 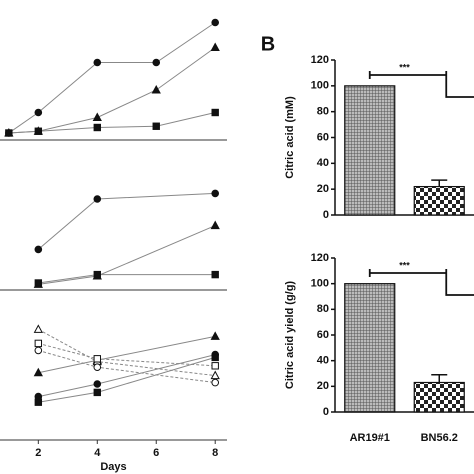 What do you see at coordinates (268, 44) in the screenshot?
I see `panel-label: B` at bounding box center [268, 44].